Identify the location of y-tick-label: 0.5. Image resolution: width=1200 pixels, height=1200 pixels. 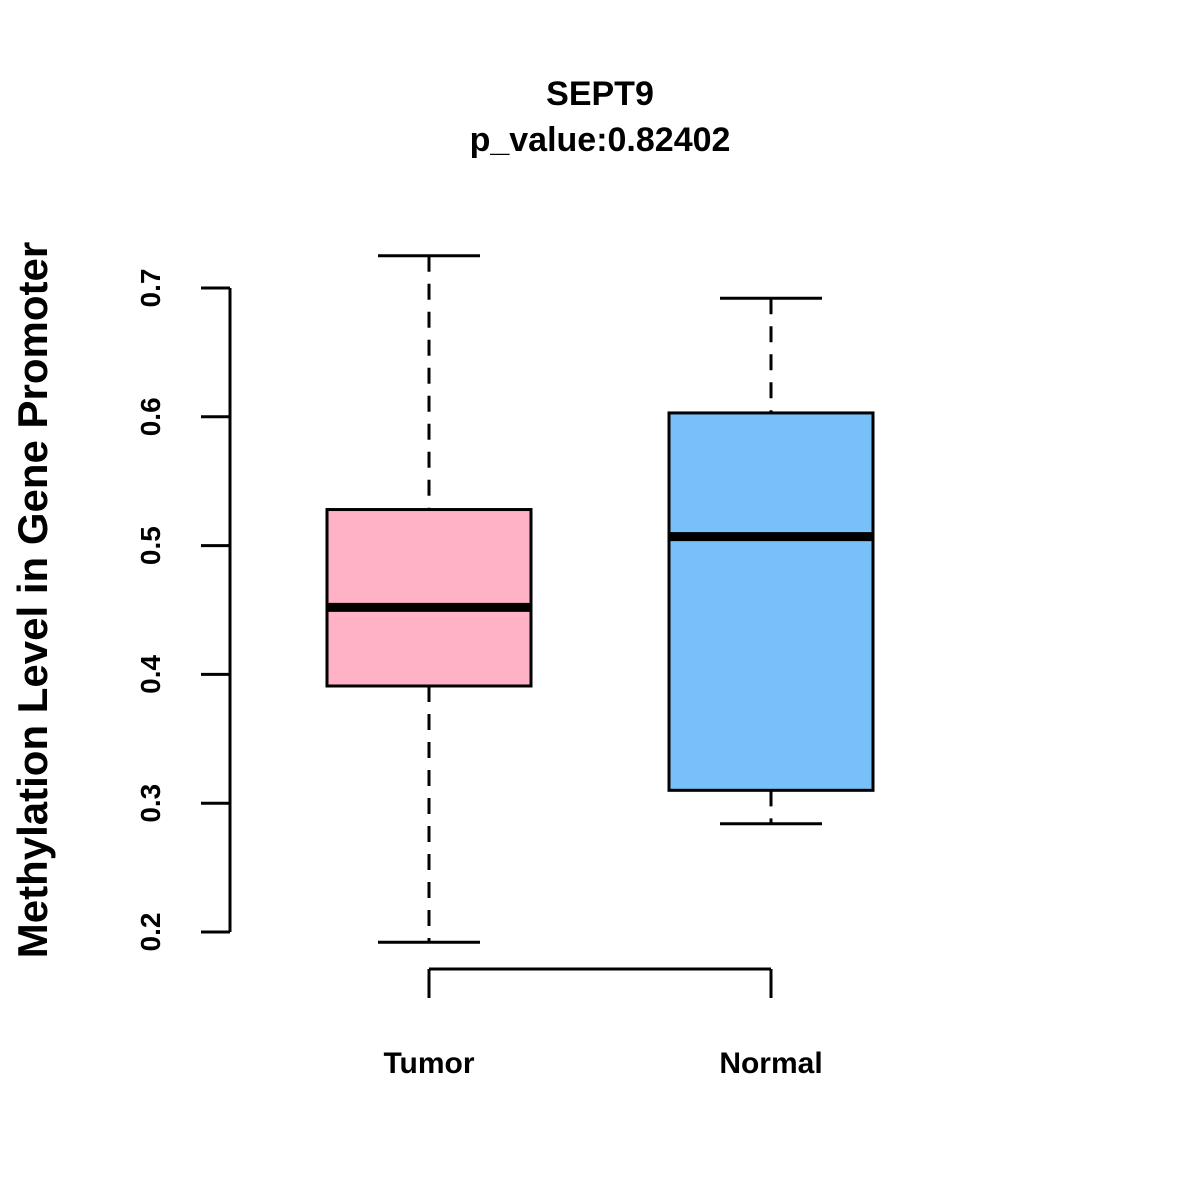
(150, 545).